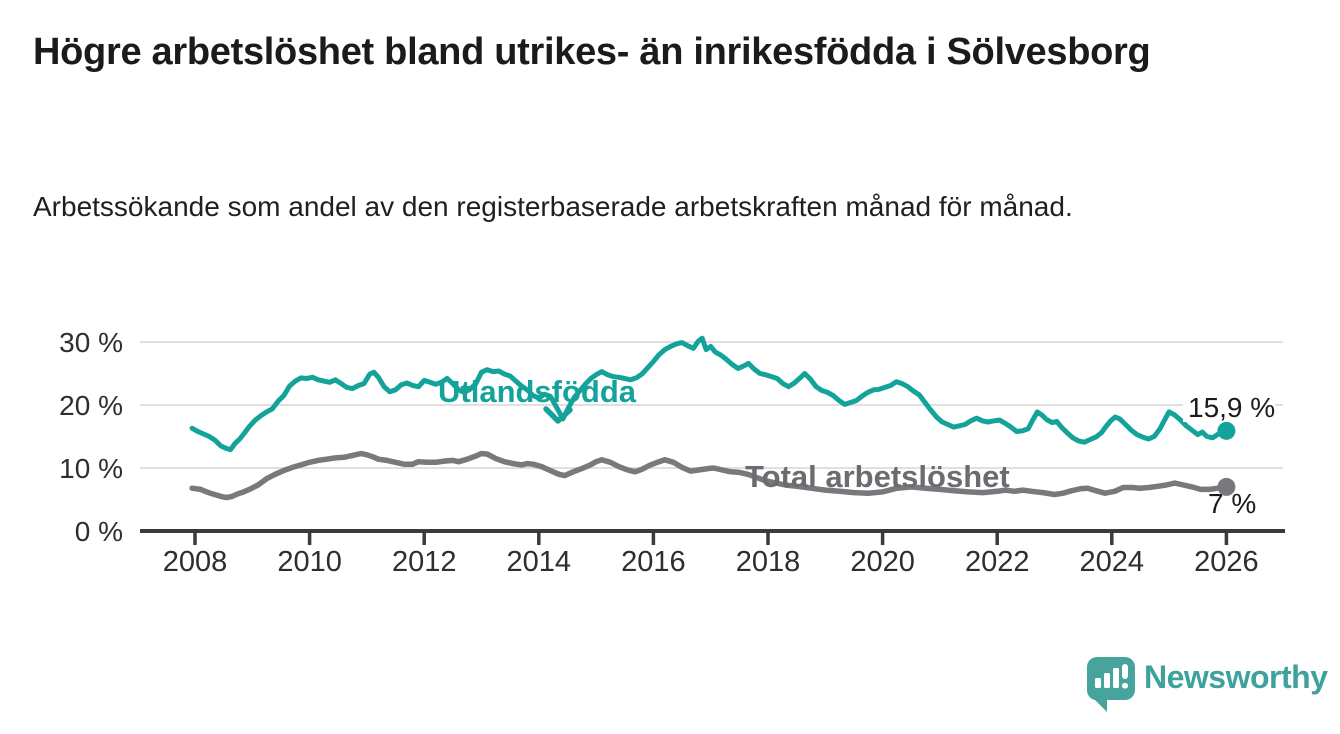 This screenshot has width=1340, height=734. I want to click on x-tick-label-2018: 2018, so click(768, 562).